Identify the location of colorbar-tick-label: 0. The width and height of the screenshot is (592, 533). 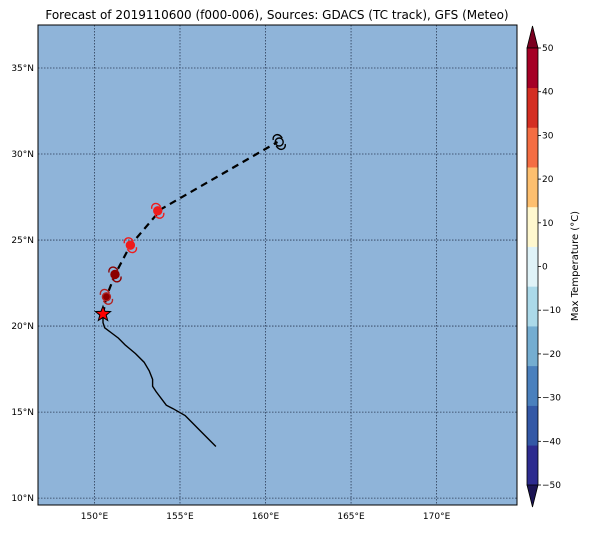
(545, 268).